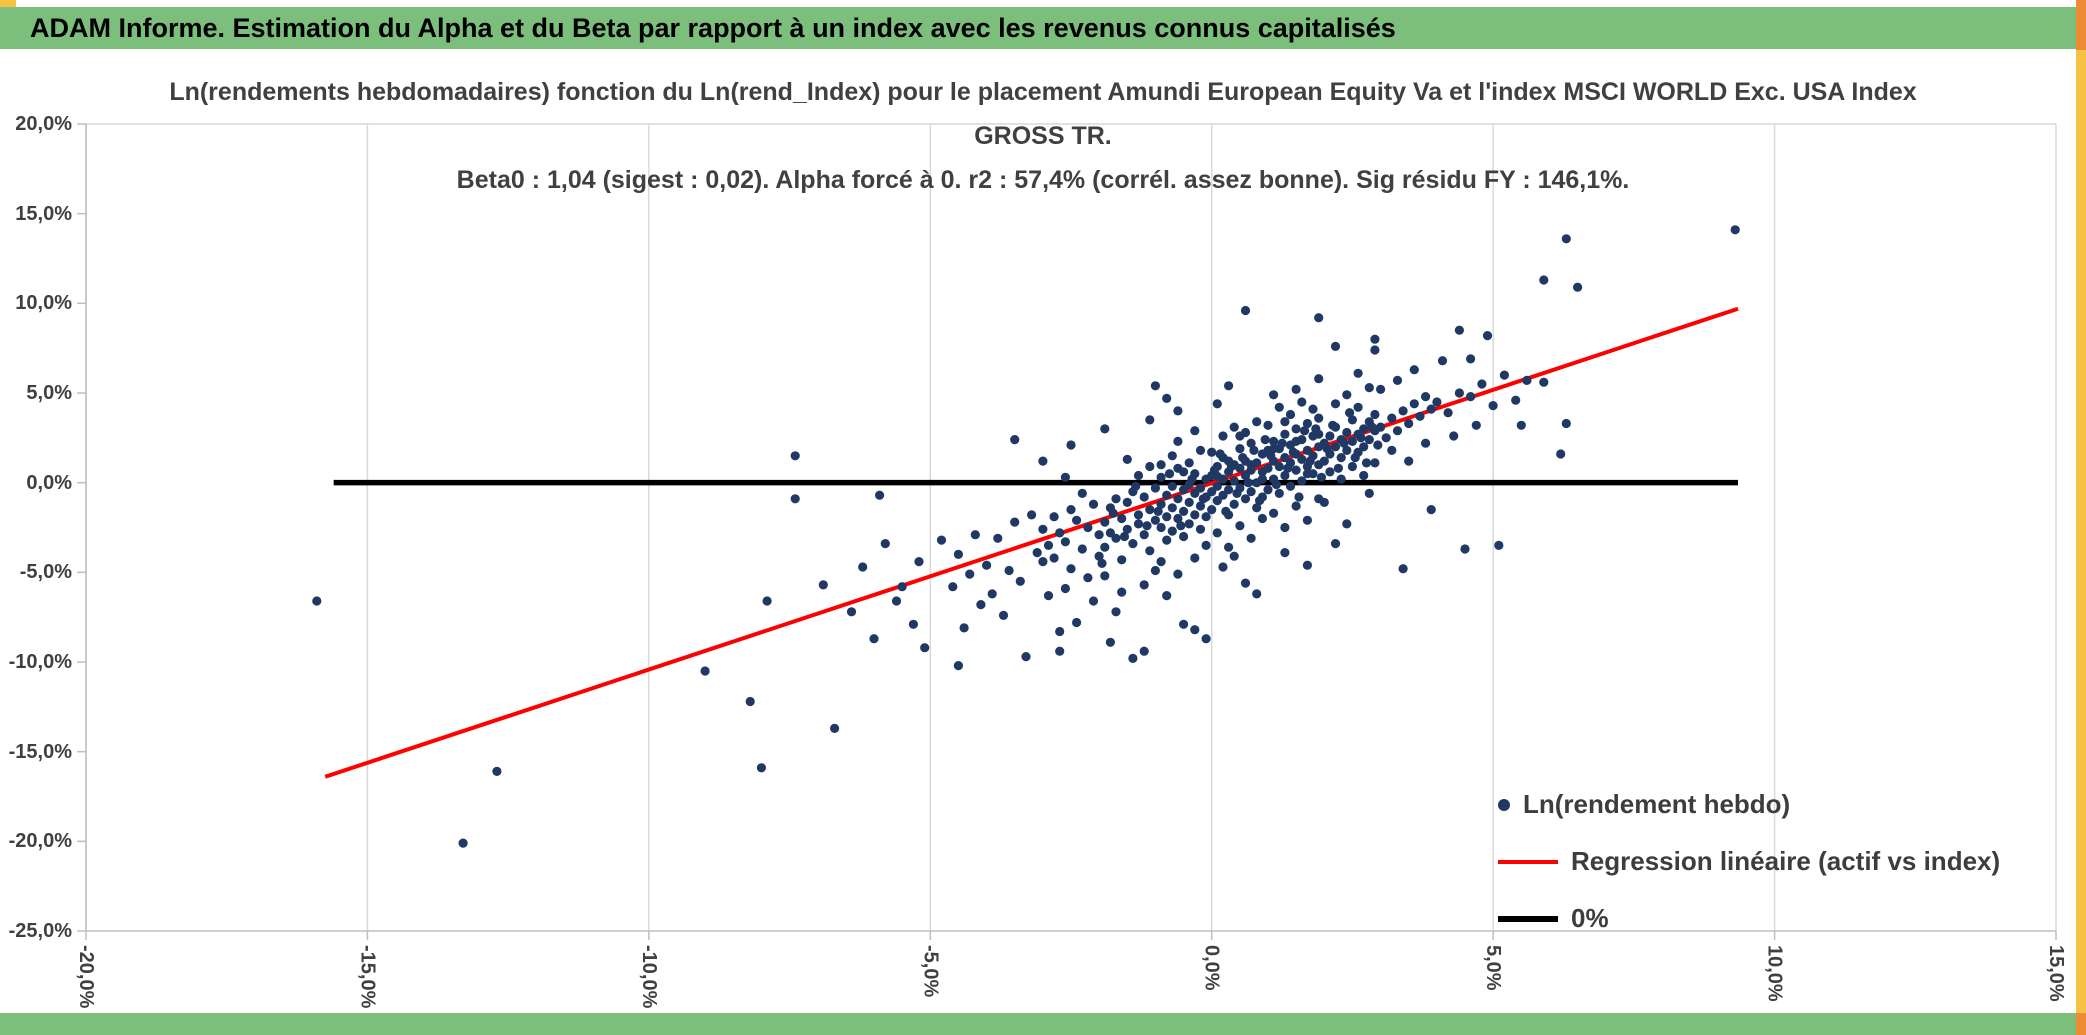 The image size is (2086, 1035). Describe the element at coordinates (1211, 968) in the screenshot. I see `x-tick-label: 0,0%` at that location.